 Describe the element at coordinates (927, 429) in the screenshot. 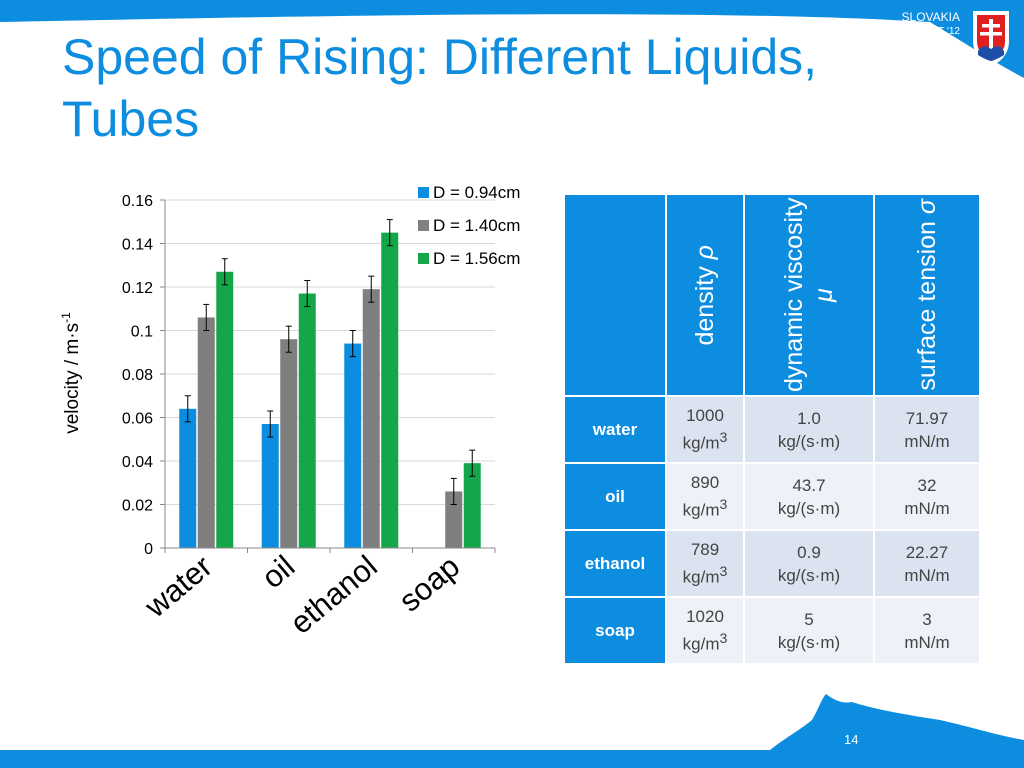

I see `table-cell: 71.97 mN/m` at that location.